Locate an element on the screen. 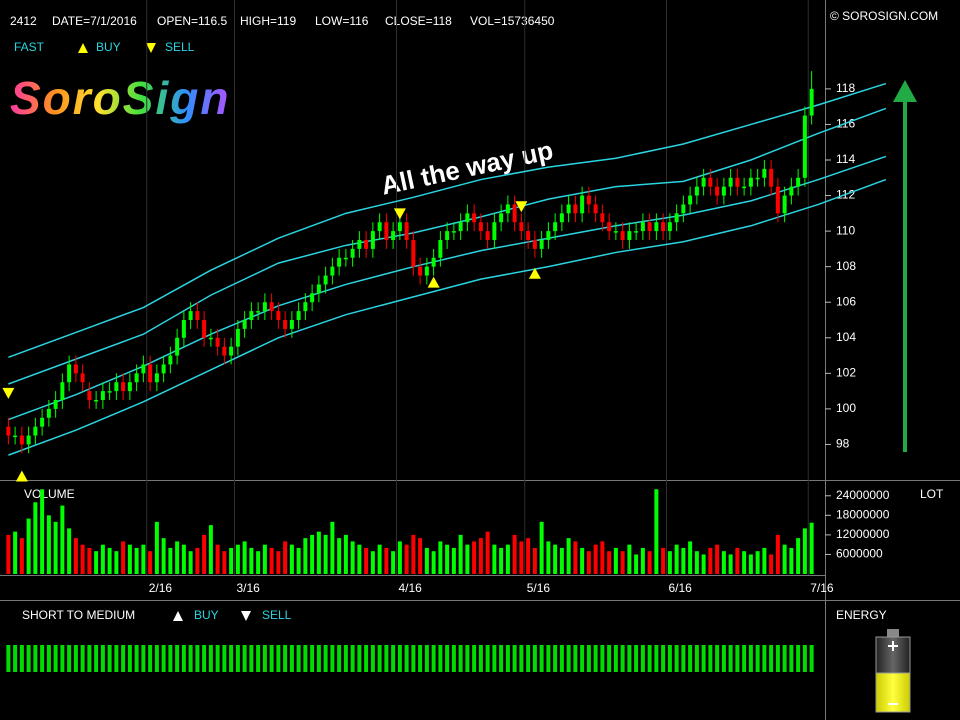 This screenshot has width=960, height=720. indicator-buy: BUY is located at coordinates (206, 615).